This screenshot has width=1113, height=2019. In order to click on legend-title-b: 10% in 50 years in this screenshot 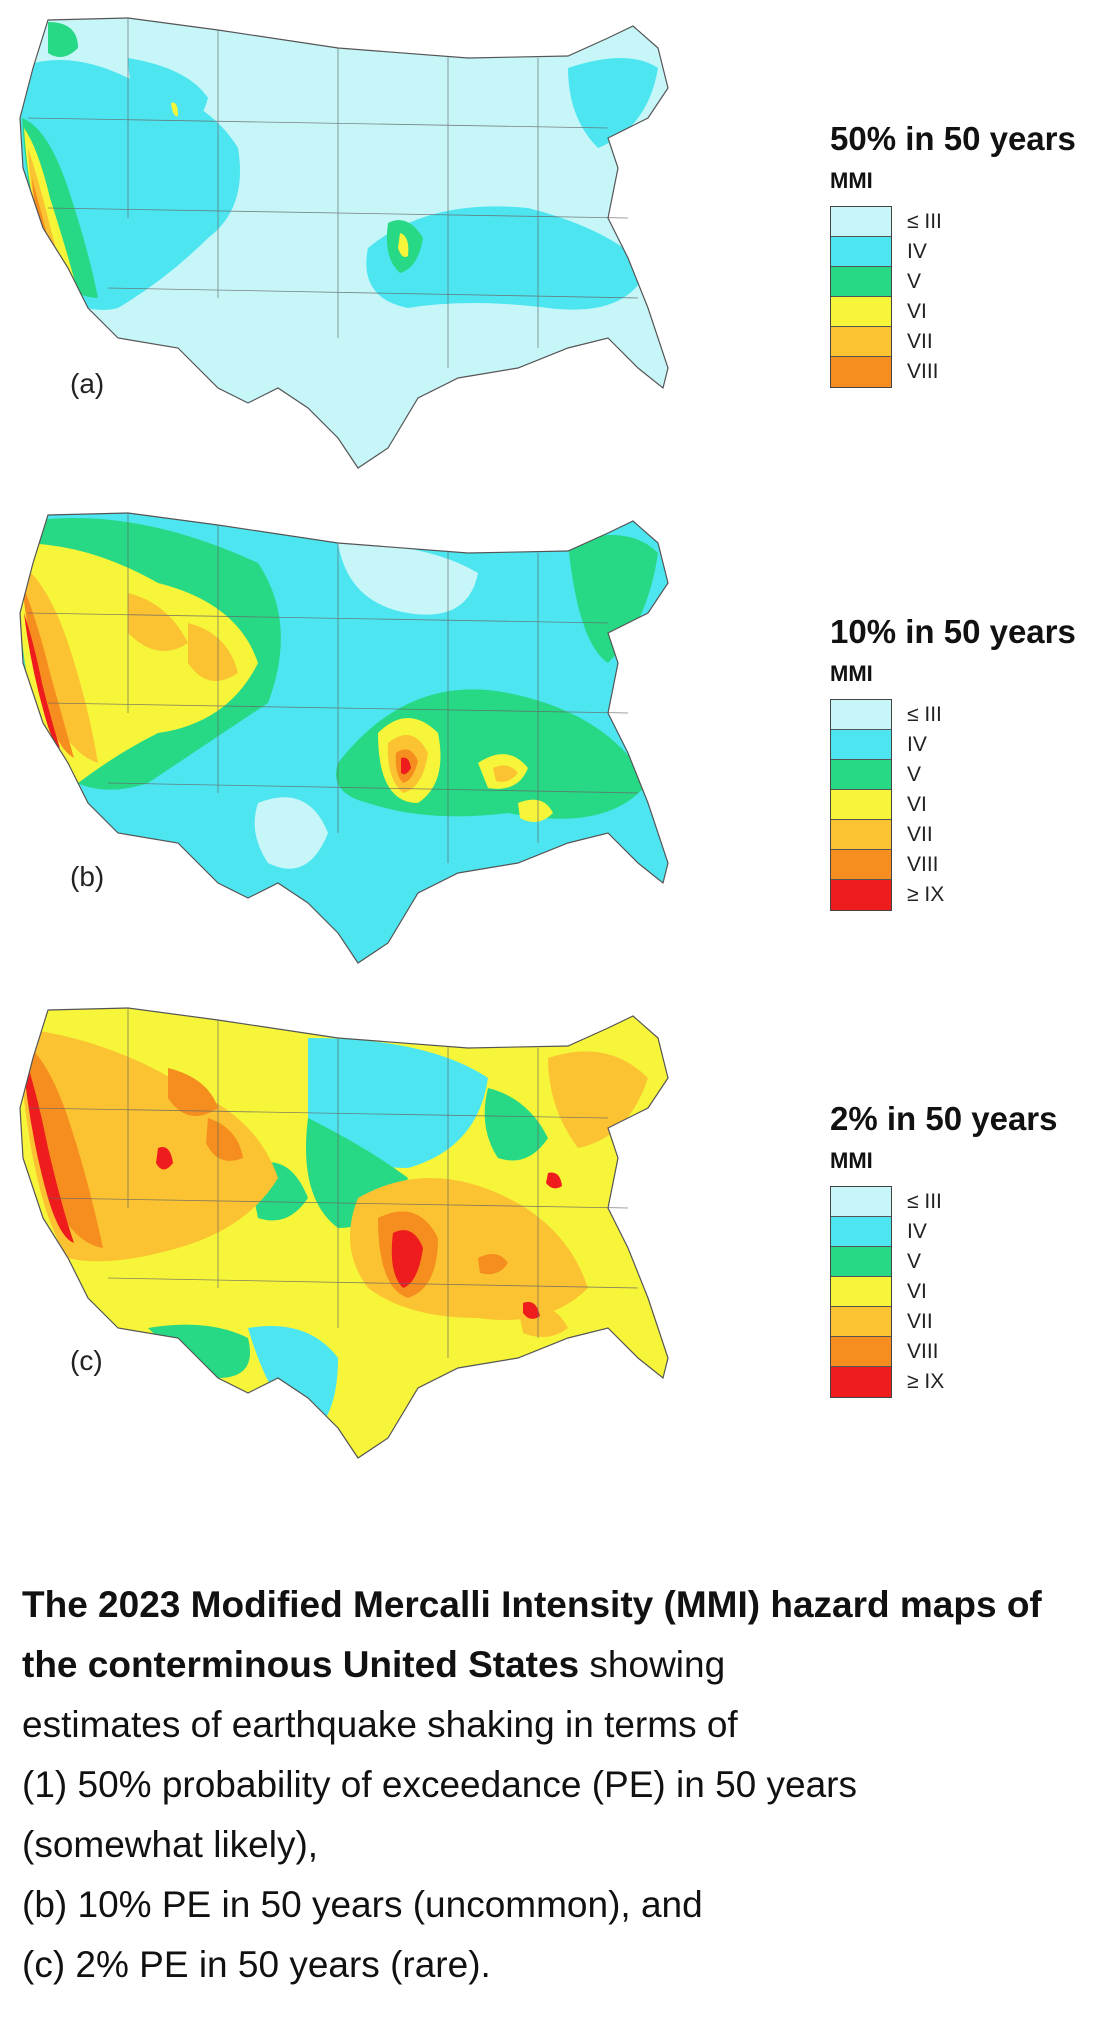, I will do `click(953, 631)`.